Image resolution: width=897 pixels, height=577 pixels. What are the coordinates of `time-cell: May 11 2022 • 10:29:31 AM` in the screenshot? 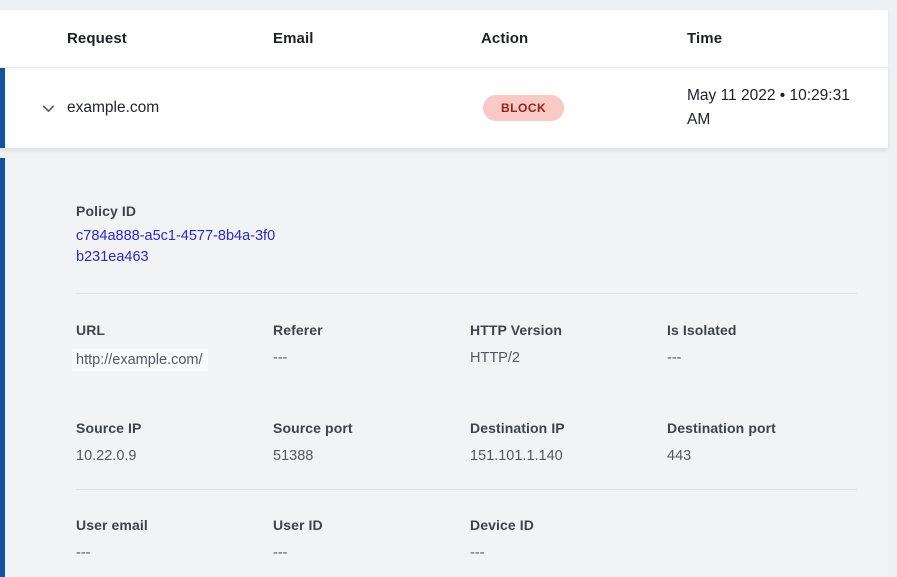 It's located at (768, 107).